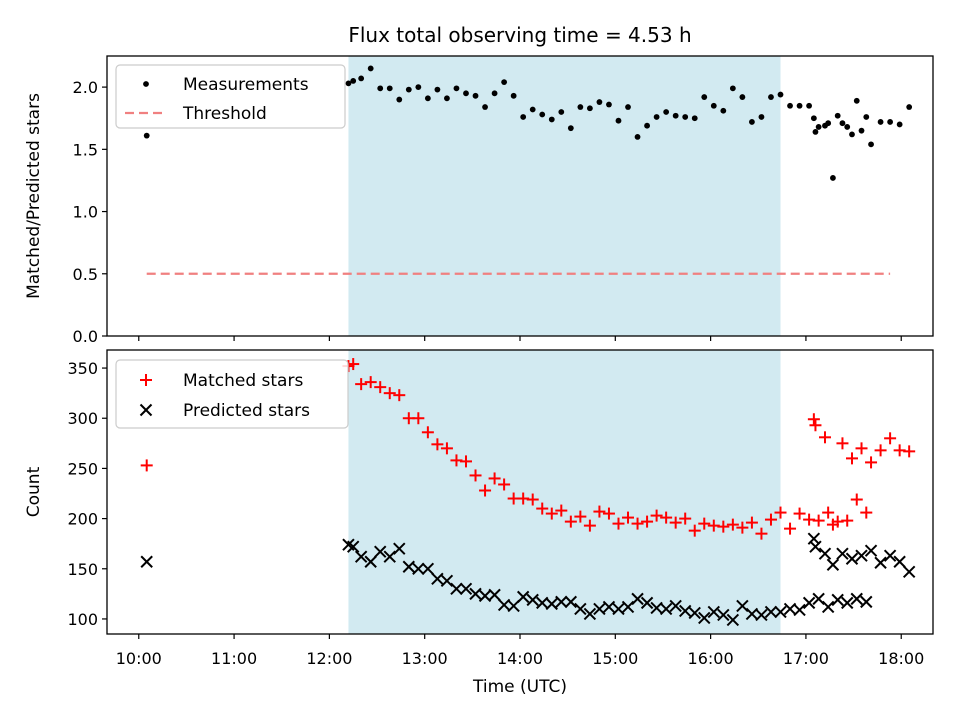 Image resolution: width=960 pixels, height=720 pixels. Describe the element at coordinates (85, 336) in the screenshot. I see `y-tick-label: 0.0` at that location.